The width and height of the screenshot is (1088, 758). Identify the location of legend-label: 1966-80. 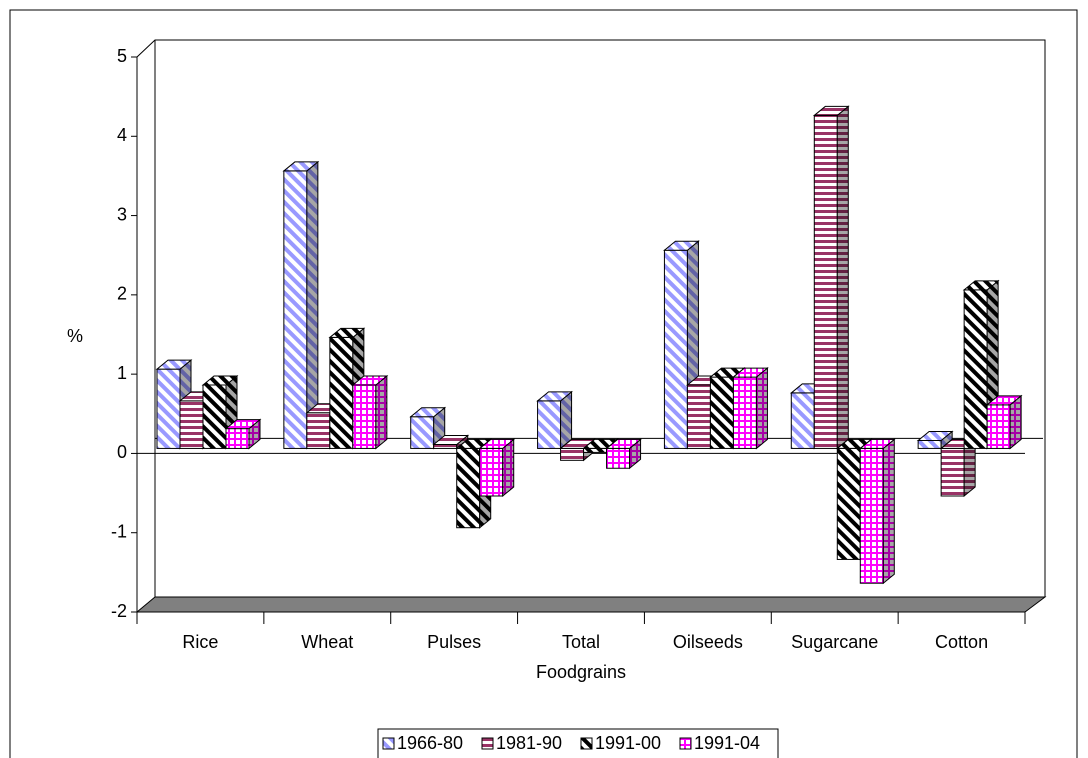
(430, 743).